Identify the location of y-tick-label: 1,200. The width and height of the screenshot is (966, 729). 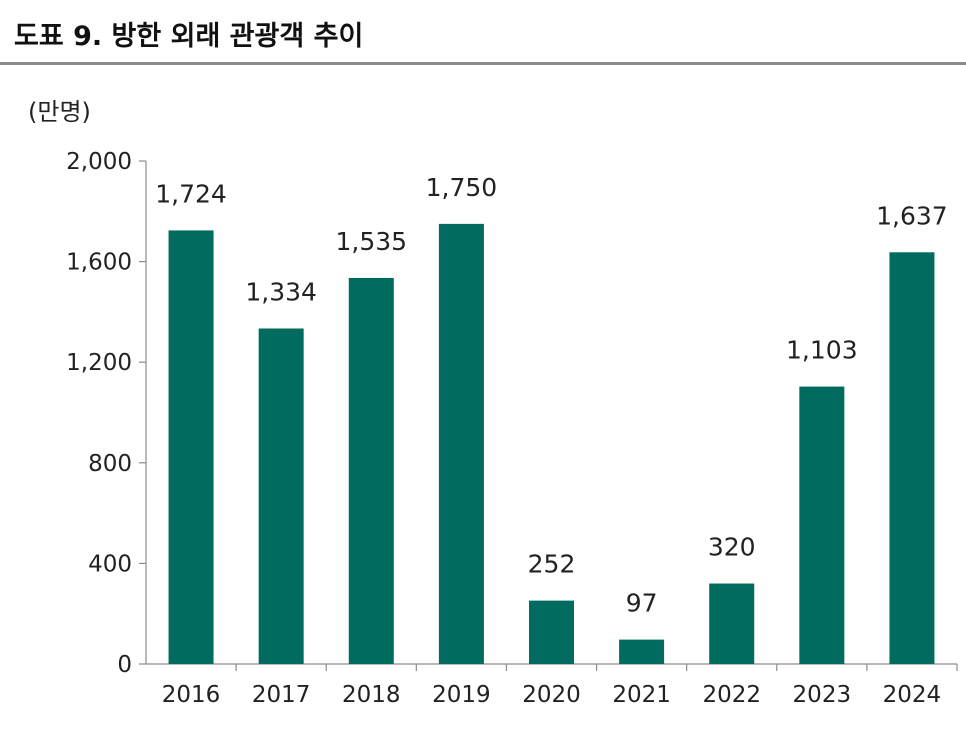
(99, 363).